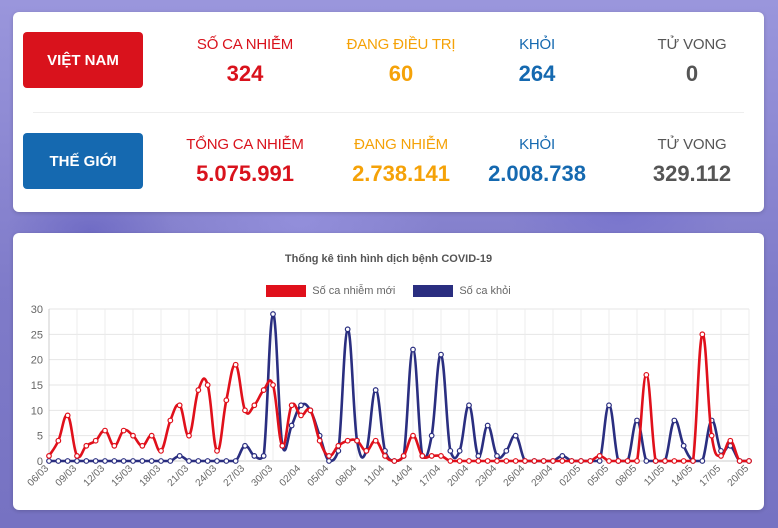  I want to click on x-tick-label: 05/04, so click(319, 476).